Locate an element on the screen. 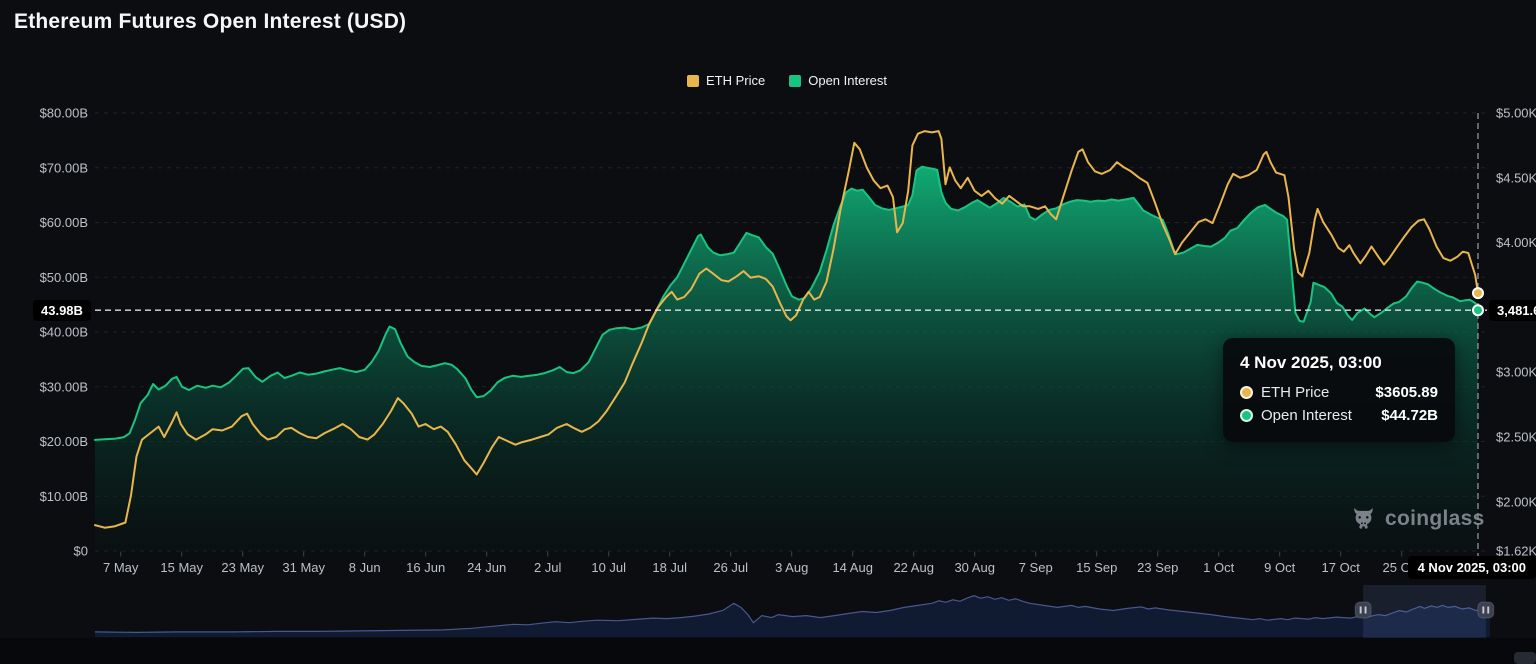  chart-title: Ethereum Futures Open Interest (USD) is located at coordinates (210, 21).